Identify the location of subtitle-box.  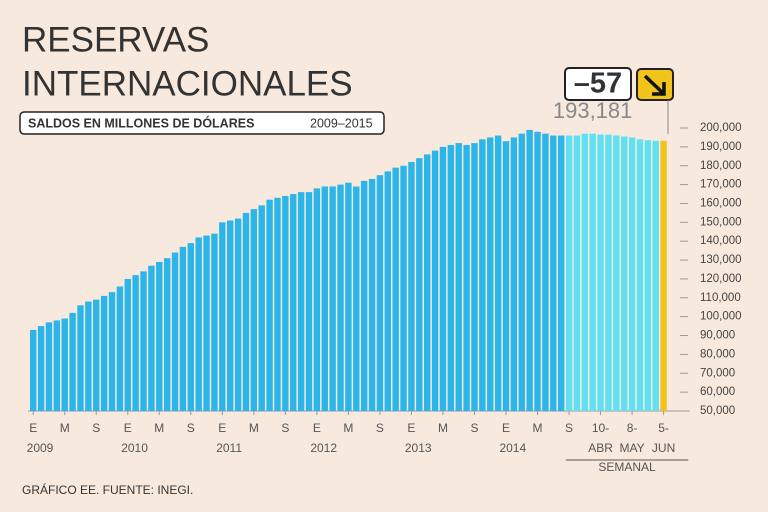
(202, 123).